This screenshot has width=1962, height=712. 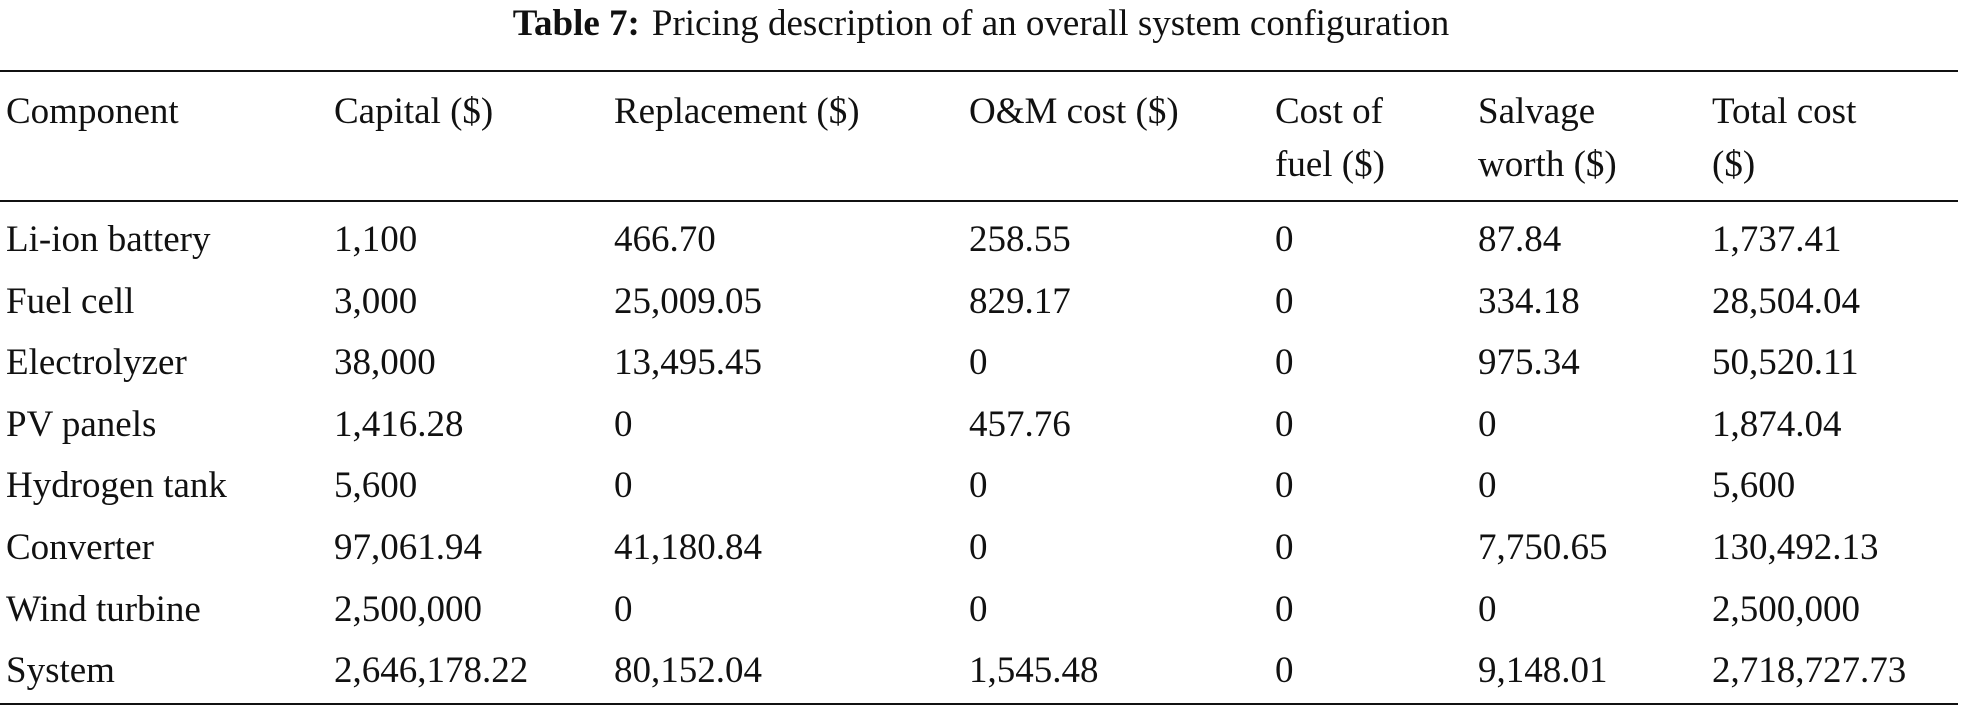 I want to click on table-cell: 457.76, so click(x=1020, y=424).